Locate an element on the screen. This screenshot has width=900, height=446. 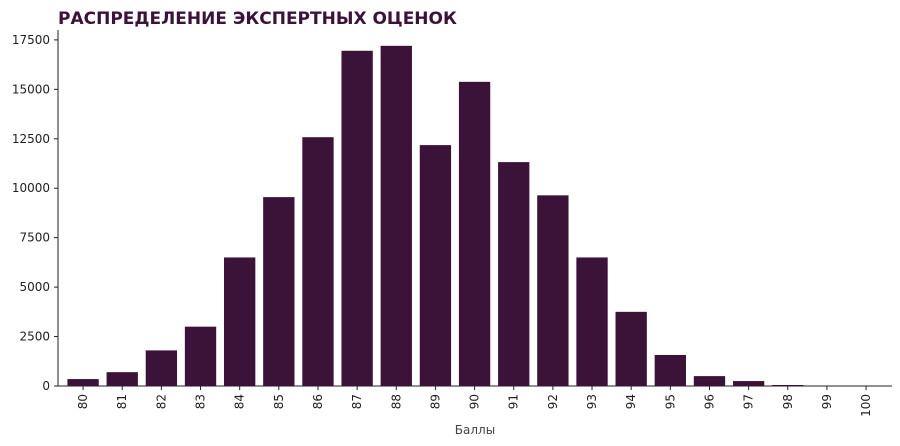
x-tick-label: 100 is located at coordinates (866, 405).